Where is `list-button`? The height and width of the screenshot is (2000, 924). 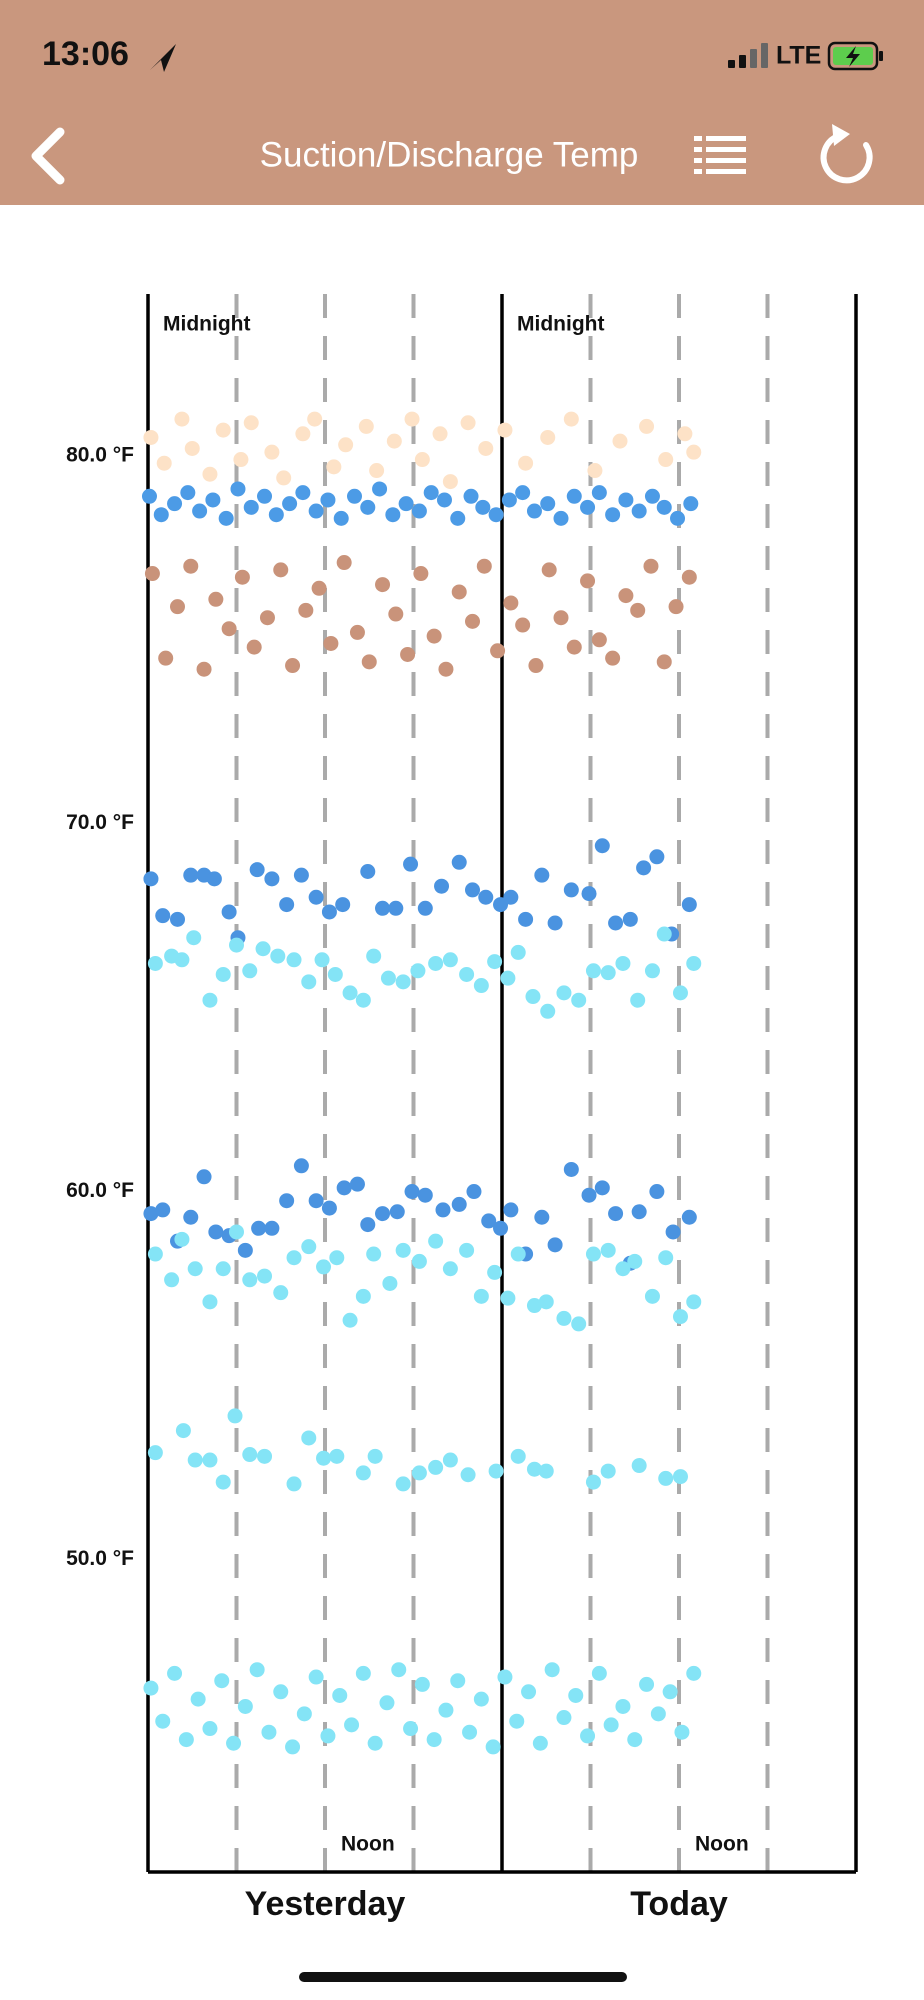 list-button is located at coordinates (720, 155).